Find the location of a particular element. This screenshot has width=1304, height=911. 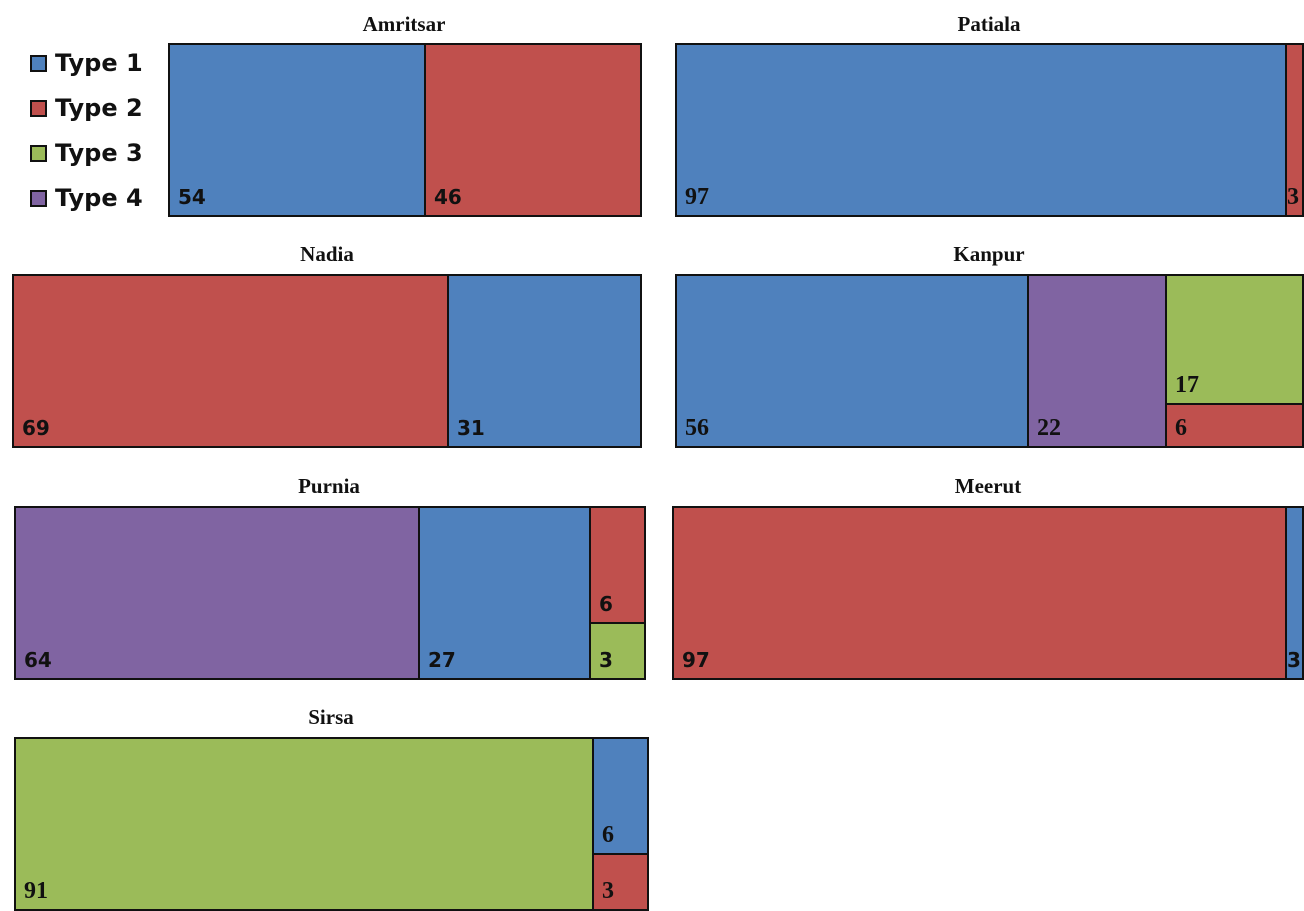

treemap-panel-meerut: 97 3 is located at coordinates (988, 593).